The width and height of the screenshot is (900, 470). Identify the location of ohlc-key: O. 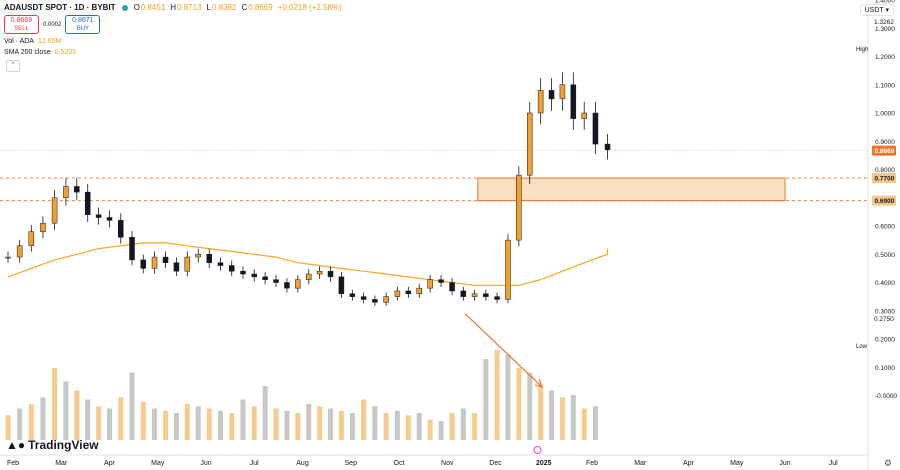
(136, 7).